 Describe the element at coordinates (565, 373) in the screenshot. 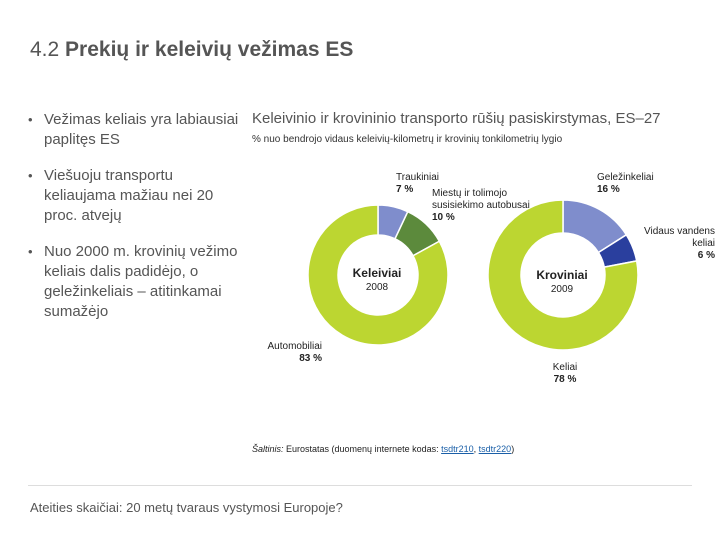

I see `slice-label-keliai: Keliai 78 %` at that location.